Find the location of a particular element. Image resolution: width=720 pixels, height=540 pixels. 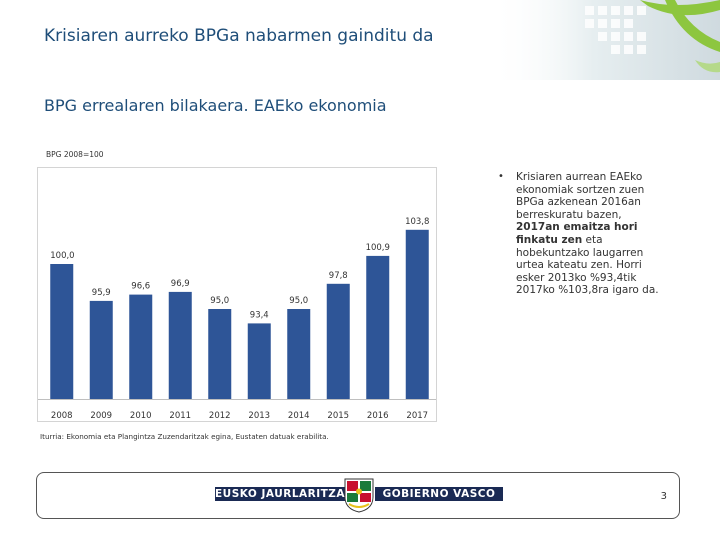

x-tick-label-2016: 2016 is located at coordinates (378, 416).